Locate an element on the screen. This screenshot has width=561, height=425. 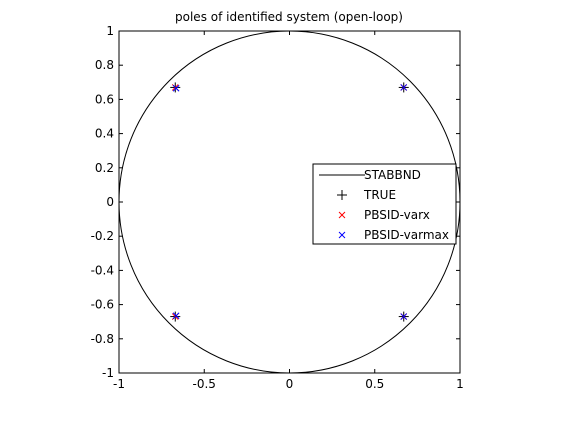
x-tick-label: 0 is located at coordinates (290, 384).